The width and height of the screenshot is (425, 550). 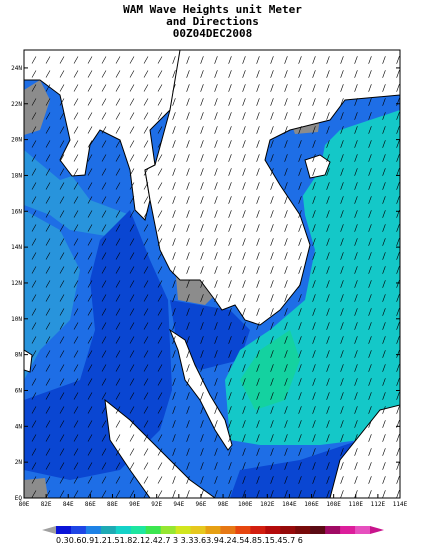 I want to click on y-tick-label: 22N, so click(x=16, y=104).